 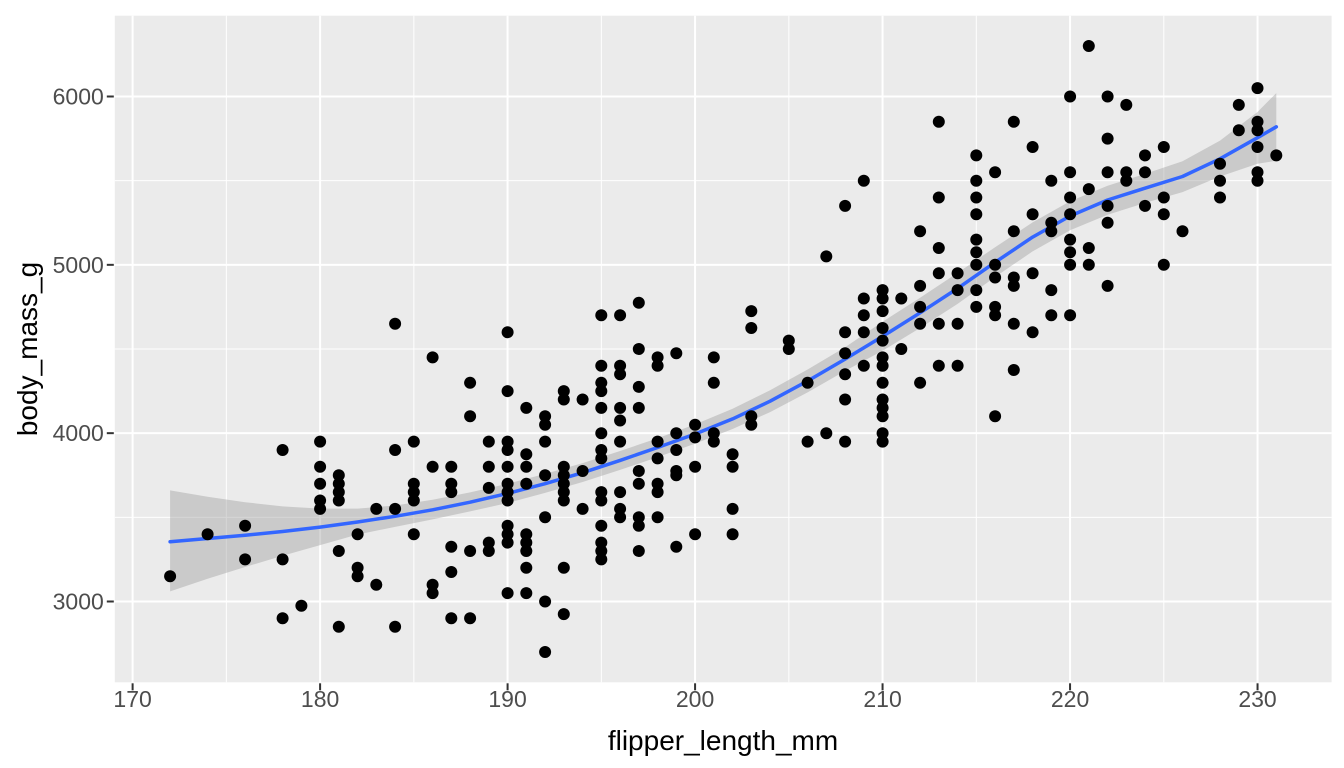 What do you see at coordinates (27, 349) in the screenshot?
I see `y-axis-title: body_mass_g` at bounding box center [27, 349].